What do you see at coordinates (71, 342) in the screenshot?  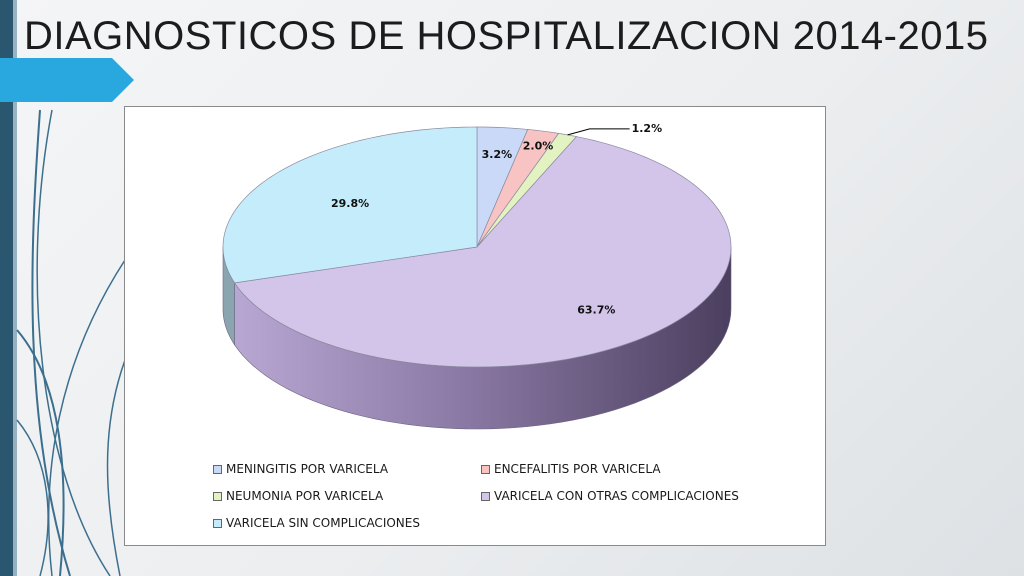 I see `decorative-curves` at bounding box center [71, 342].